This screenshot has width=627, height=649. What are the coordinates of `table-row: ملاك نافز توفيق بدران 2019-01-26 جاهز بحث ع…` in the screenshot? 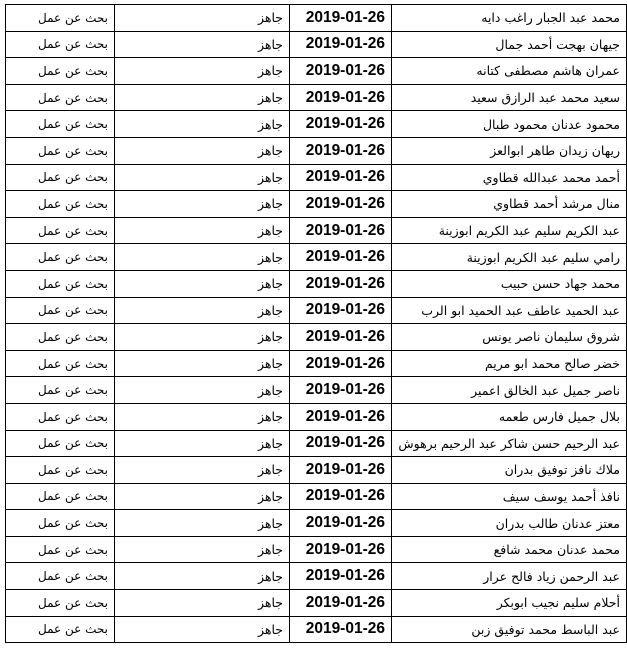 It's located at (316, 470).